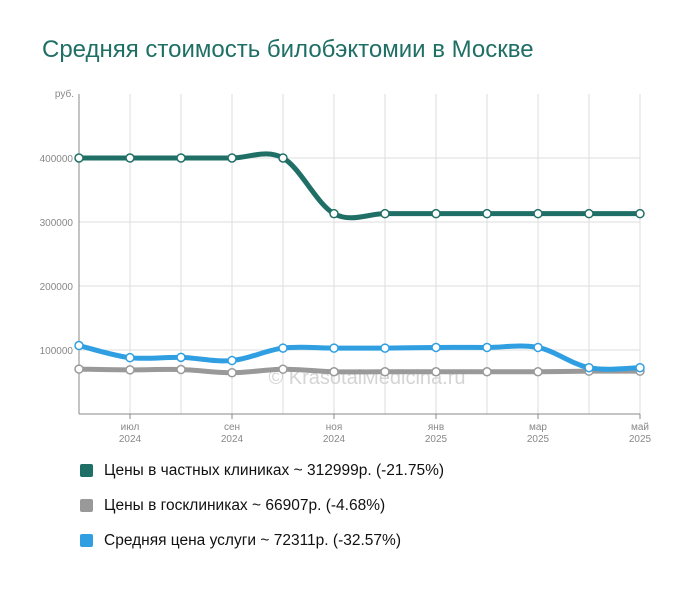  I want to click on series-private, so click(359, 186).